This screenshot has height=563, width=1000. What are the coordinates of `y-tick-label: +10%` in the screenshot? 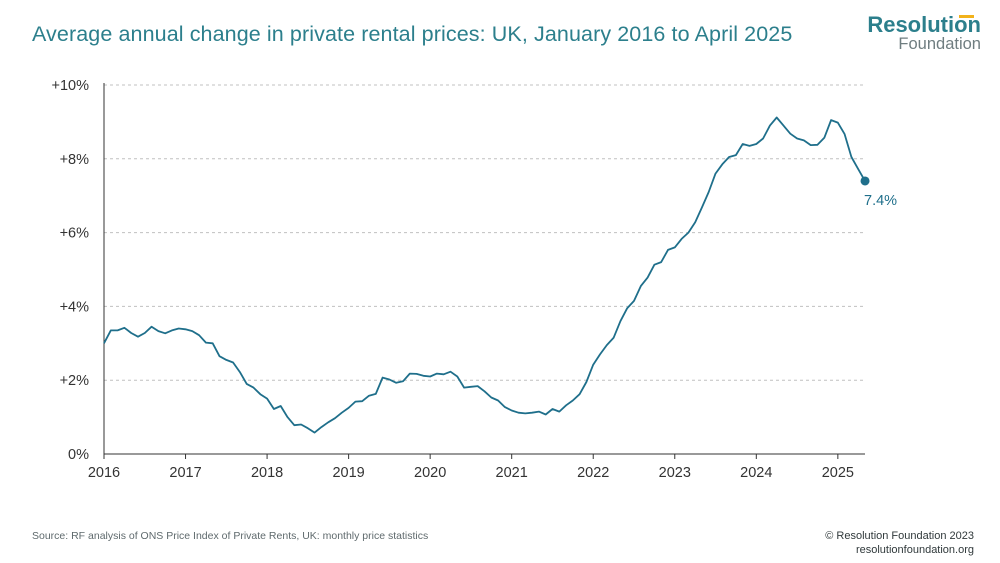 It's located at (71, 86).